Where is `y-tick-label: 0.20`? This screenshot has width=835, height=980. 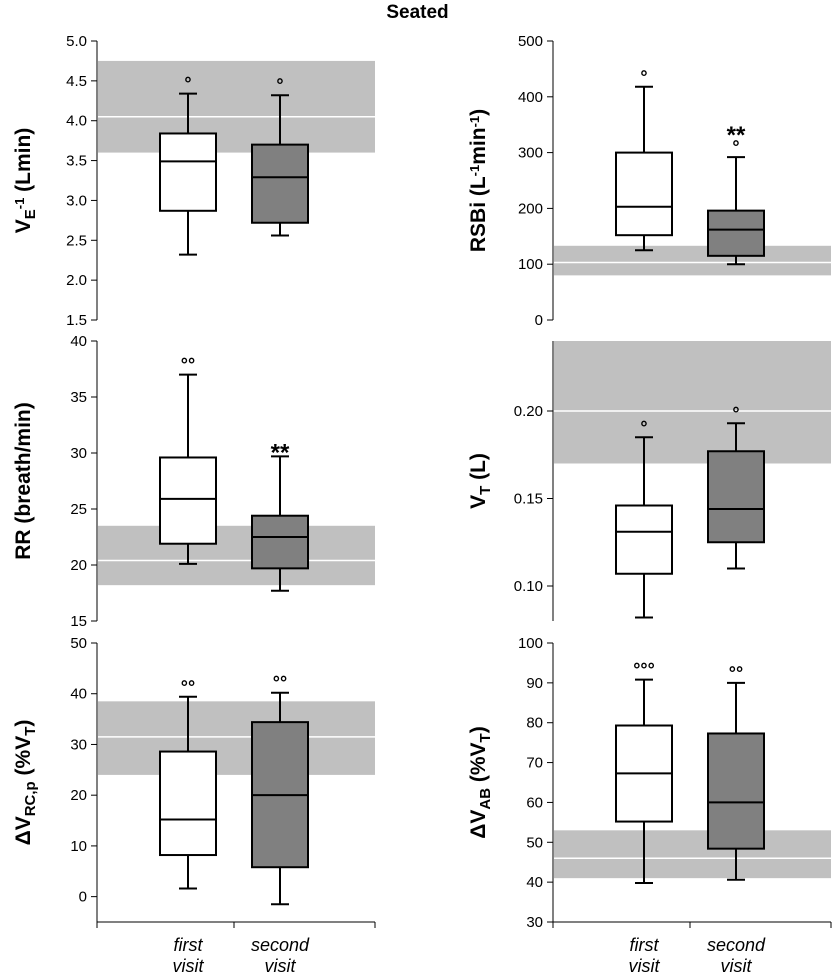
y-tick-label: 0.20 is located at coordinates (528, 411).